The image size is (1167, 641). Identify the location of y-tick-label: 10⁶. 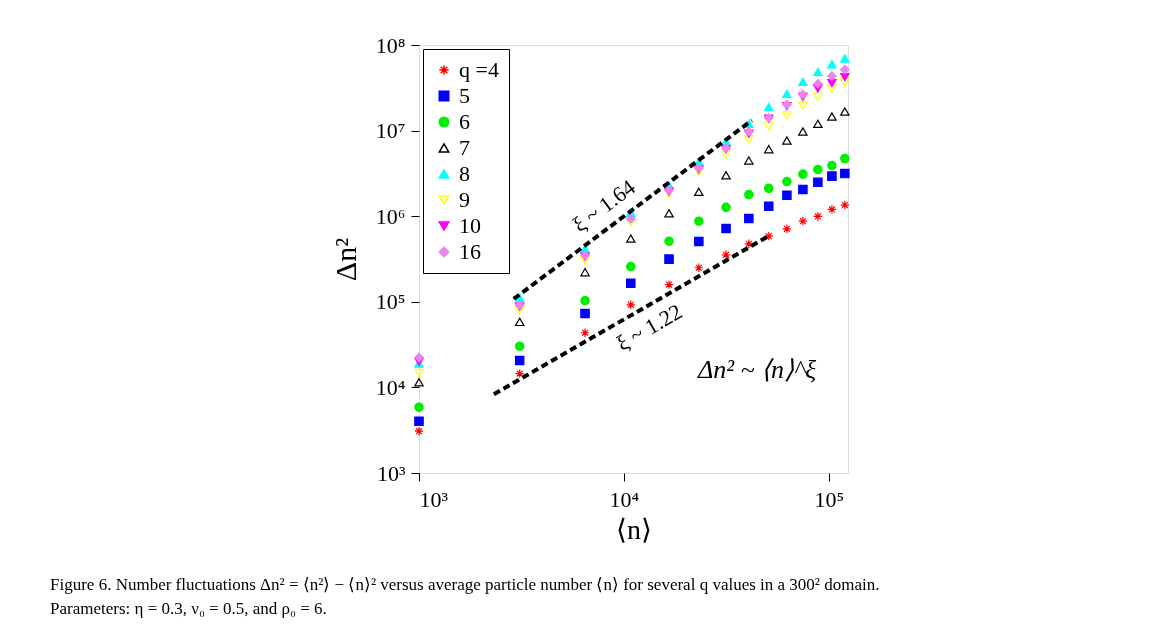
(390, 216).